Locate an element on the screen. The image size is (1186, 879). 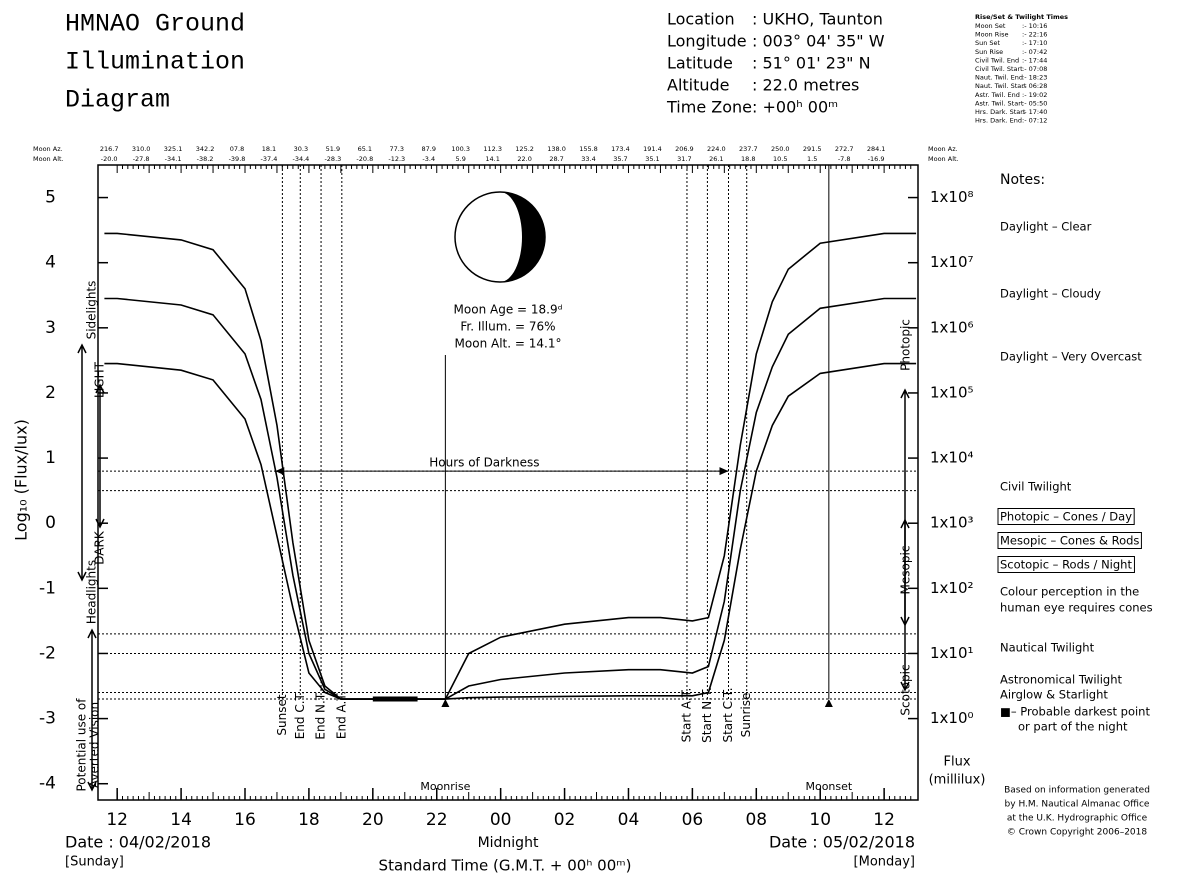
event-label: Start A.T. is located at coordinates (686, 715).